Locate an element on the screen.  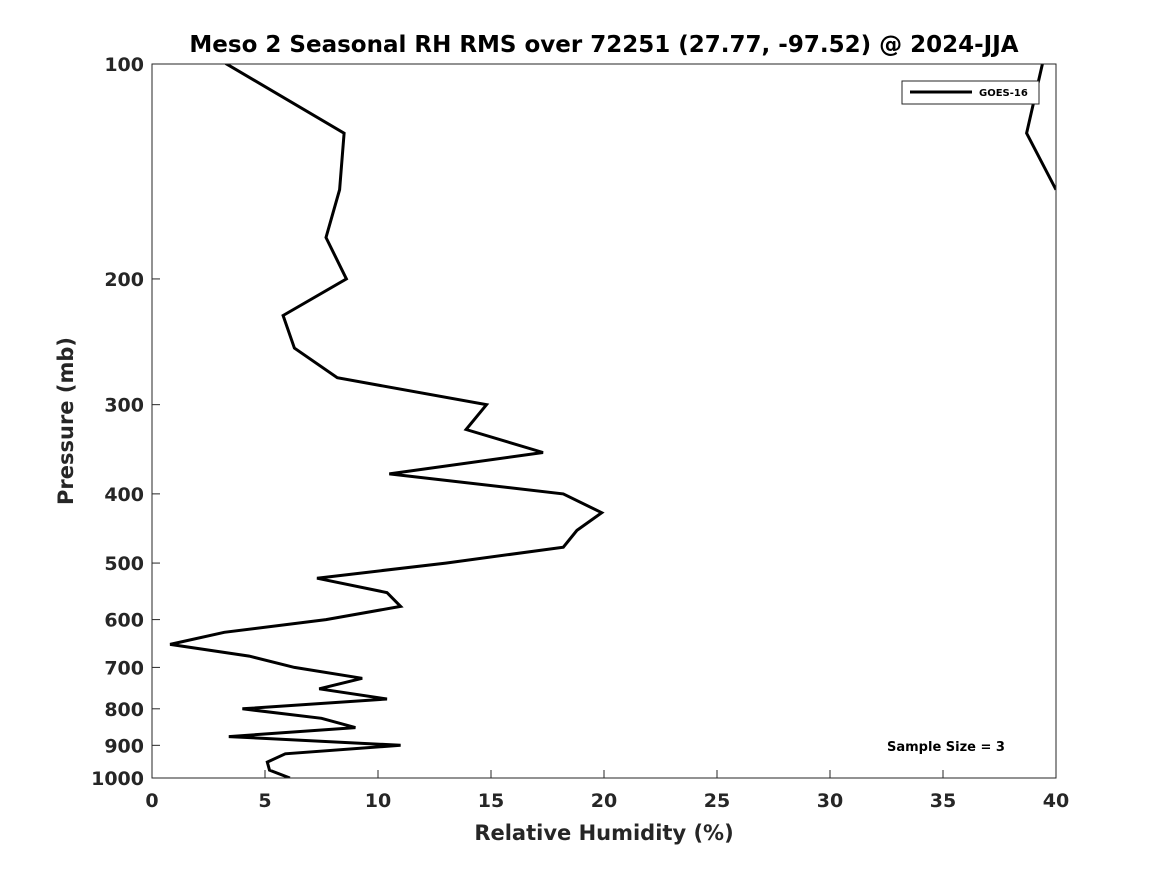
y-tick-label: 500 is located at coordinates (124, 564).